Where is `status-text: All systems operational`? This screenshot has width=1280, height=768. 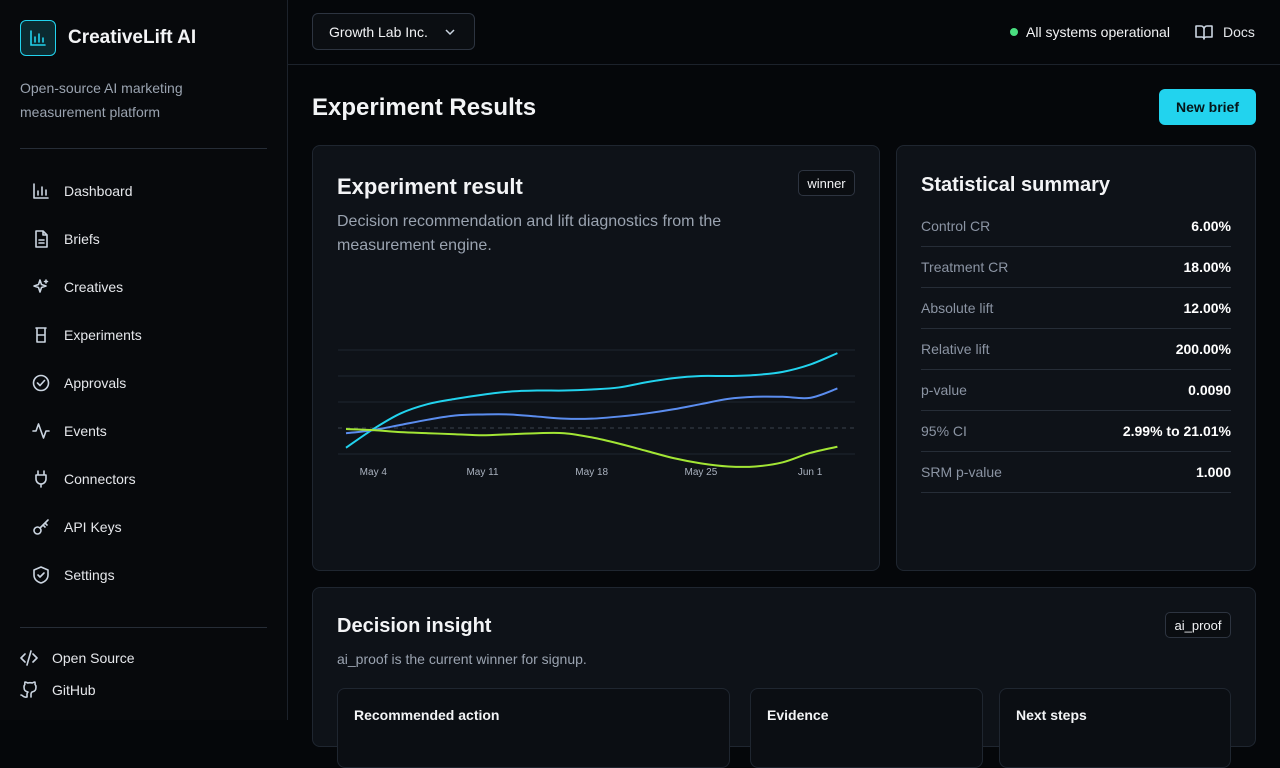
status-text: All systems operational is located at coordinates (1098, 32).